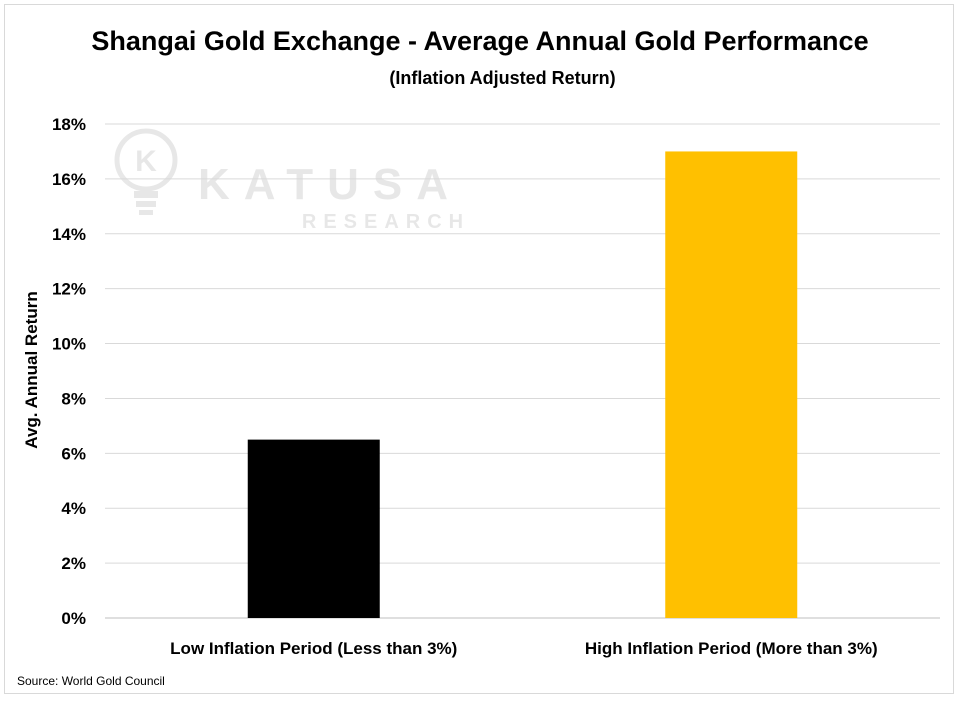 The width and height of the screenshot is (960, 701). I want to click on x-tick-label: Low Inflation Period (Less than 3%), so click(313, 648).